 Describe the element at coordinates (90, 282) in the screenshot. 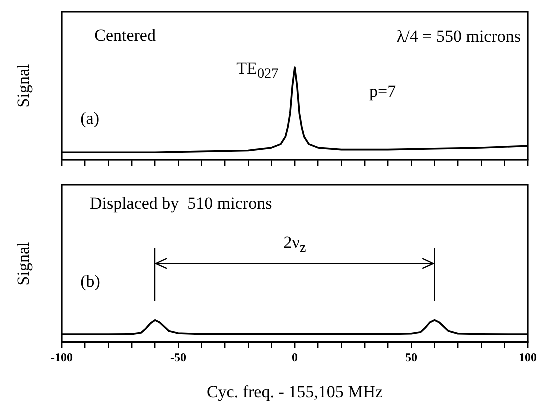

I see `text: (b)` at that location.